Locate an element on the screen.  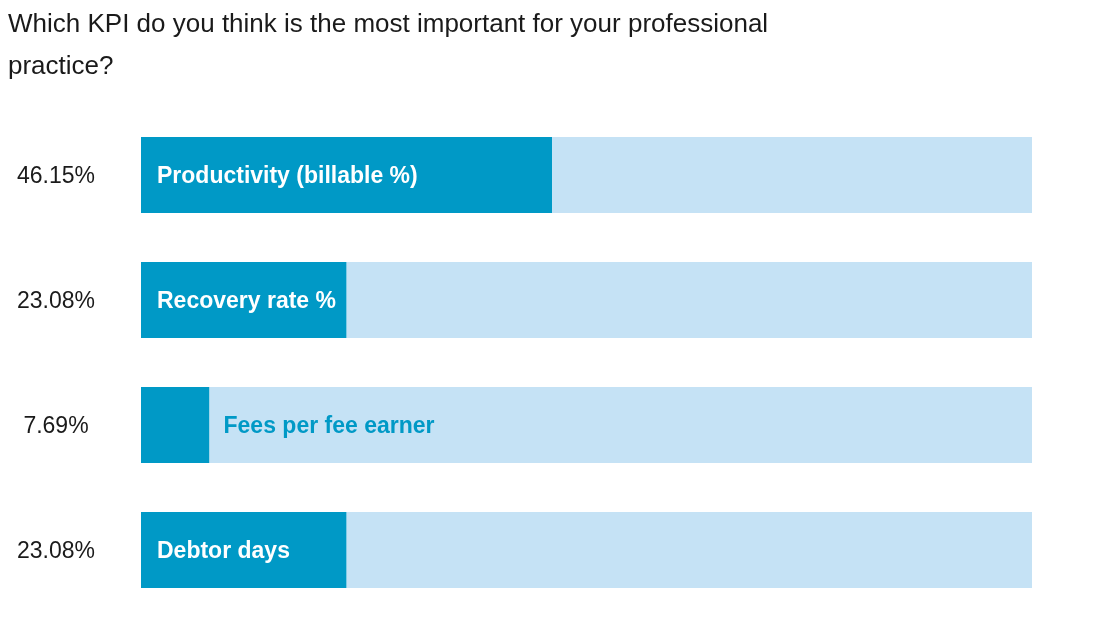
y-tick-label: Productivity (billable %) is located at coordinates (287, 175).